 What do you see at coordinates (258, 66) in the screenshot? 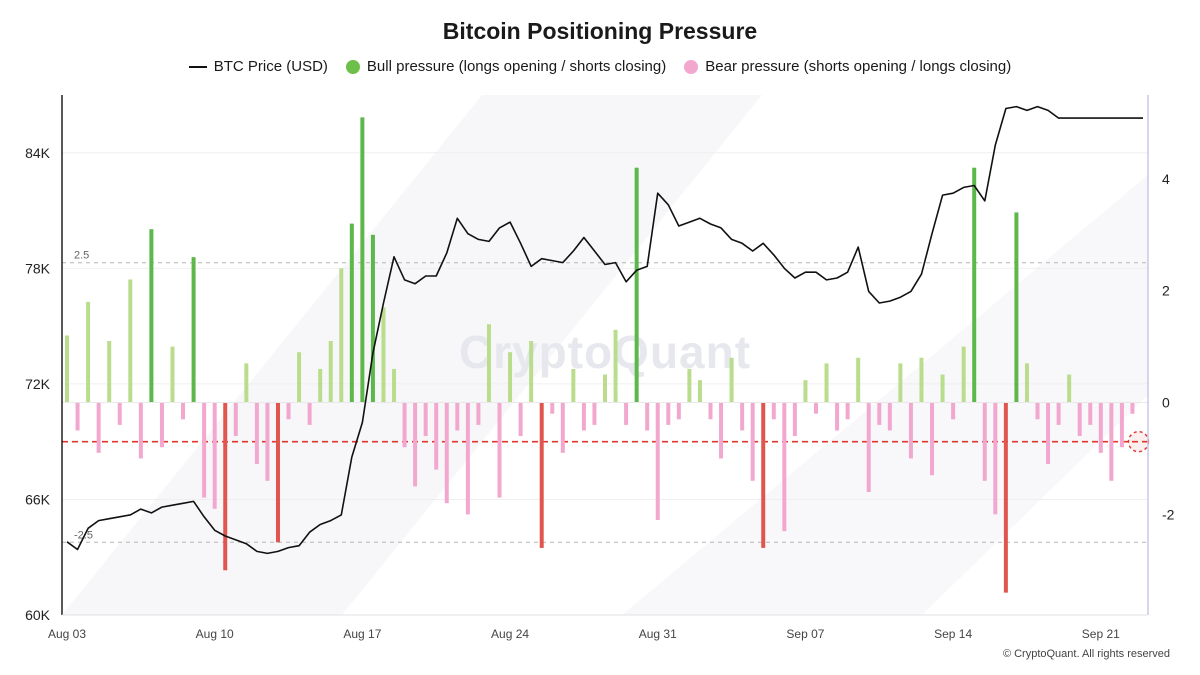
I see `legend-item-price: BTC Price (USD)` at bounding box center [258, 66].